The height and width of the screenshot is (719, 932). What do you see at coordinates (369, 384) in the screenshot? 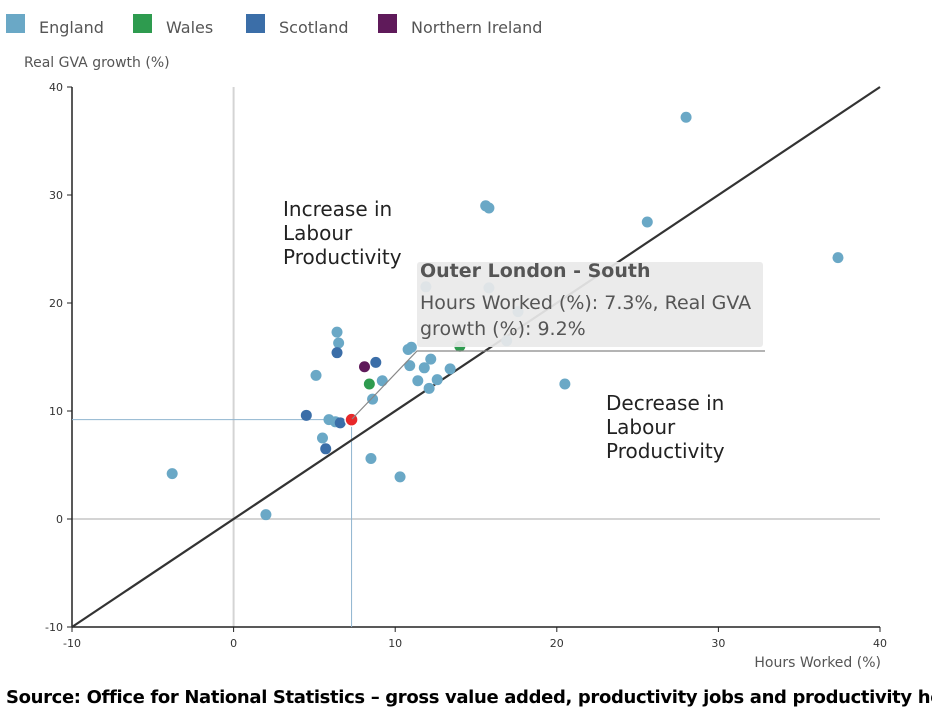
I see `point-wales` at bounding box center [369, 384].